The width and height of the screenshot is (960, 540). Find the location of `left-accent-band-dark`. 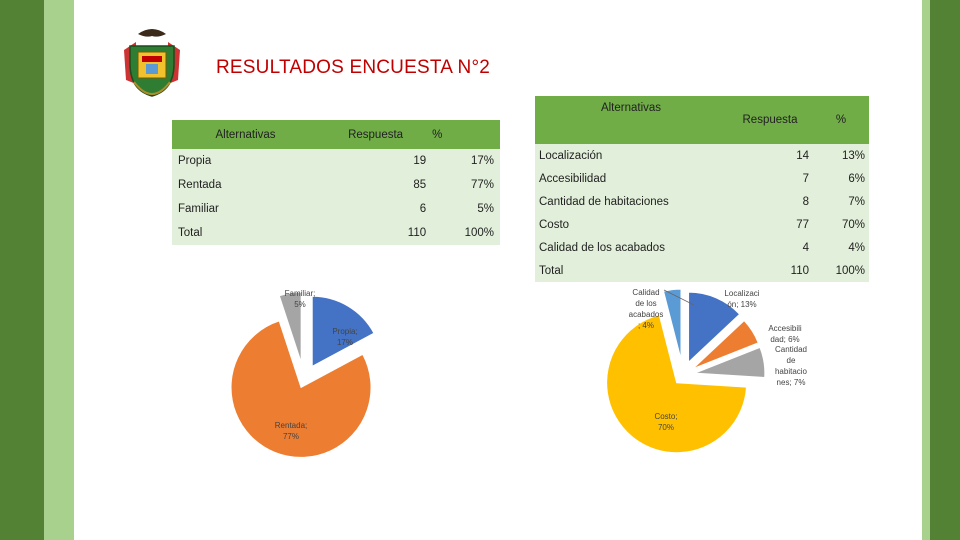

left-accent-band-dark is located at coordinates (22, 270).